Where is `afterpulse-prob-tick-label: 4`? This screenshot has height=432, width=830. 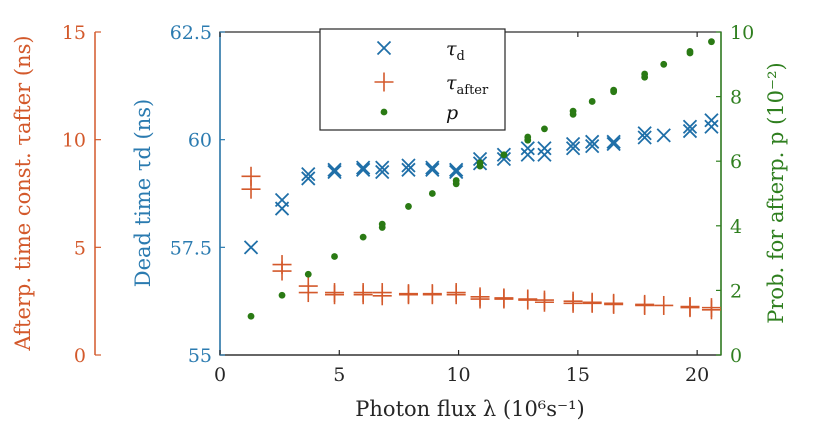 afterpulse-prob-tick-label: 4 is located at coordinates (736, 227).